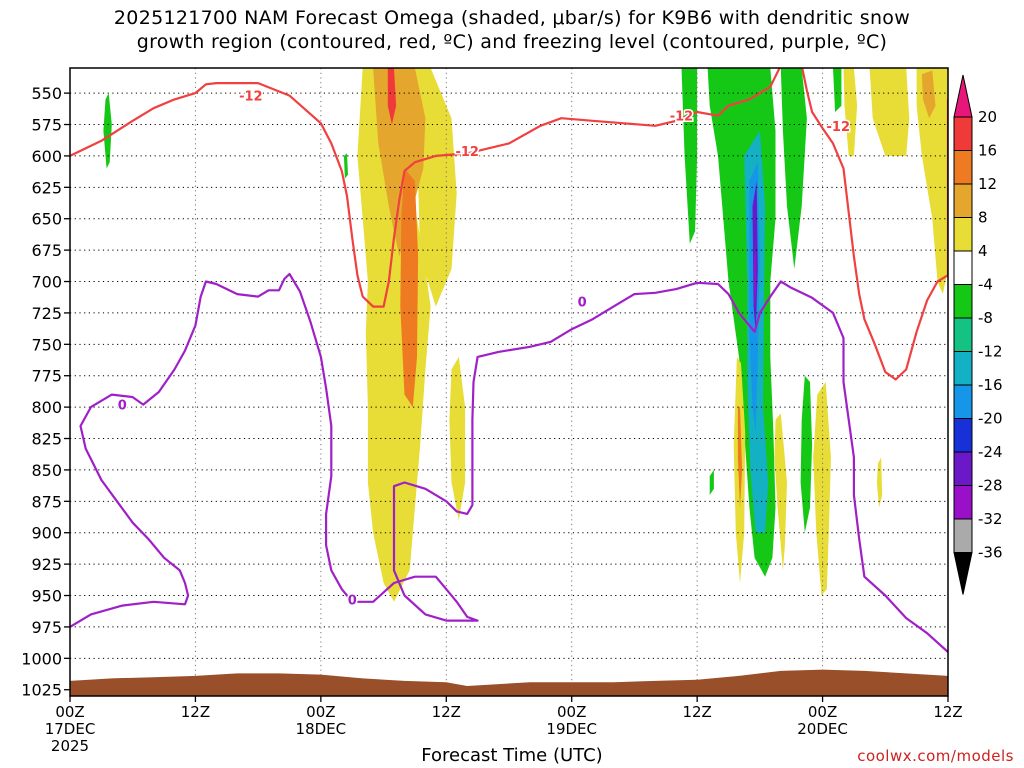  I want to click on colorbar-label: -36, so click(990, 553).